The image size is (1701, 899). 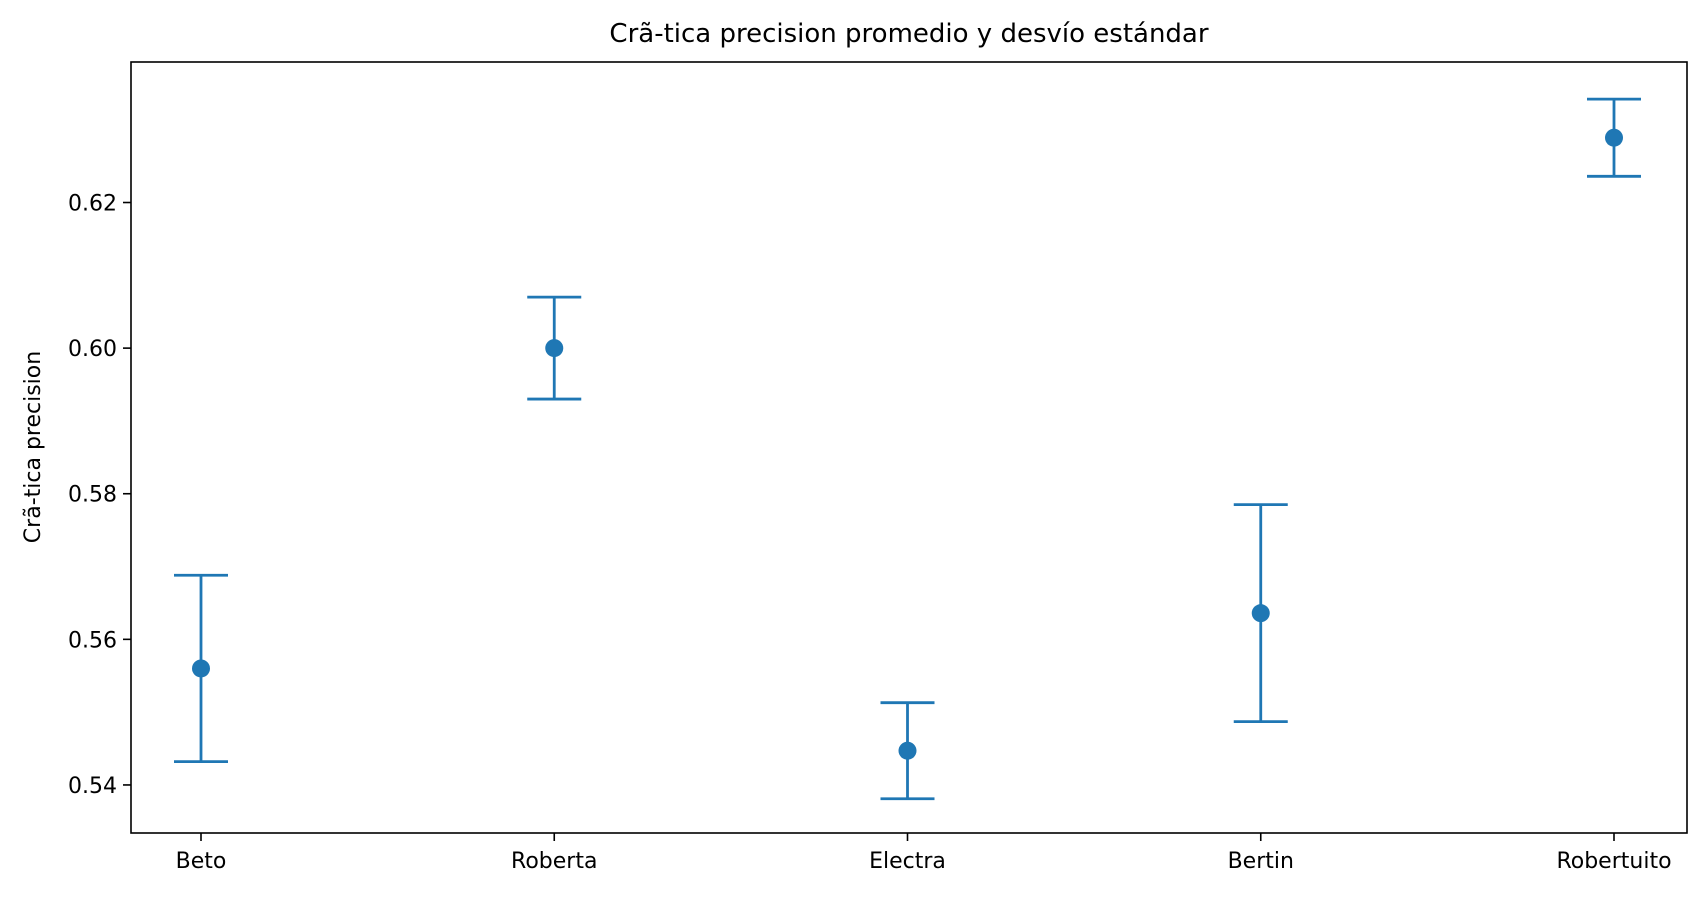 I want to click on x-tick-label: Robertuito, so click(x=1613, y=861).